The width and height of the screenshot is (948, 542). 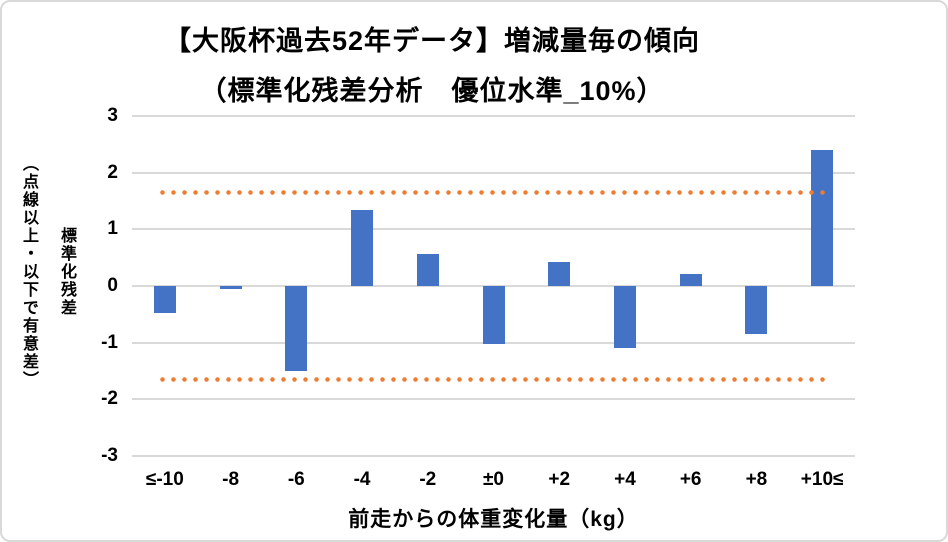 I want to click on bar-≤-10, so click(x=164, y=299).